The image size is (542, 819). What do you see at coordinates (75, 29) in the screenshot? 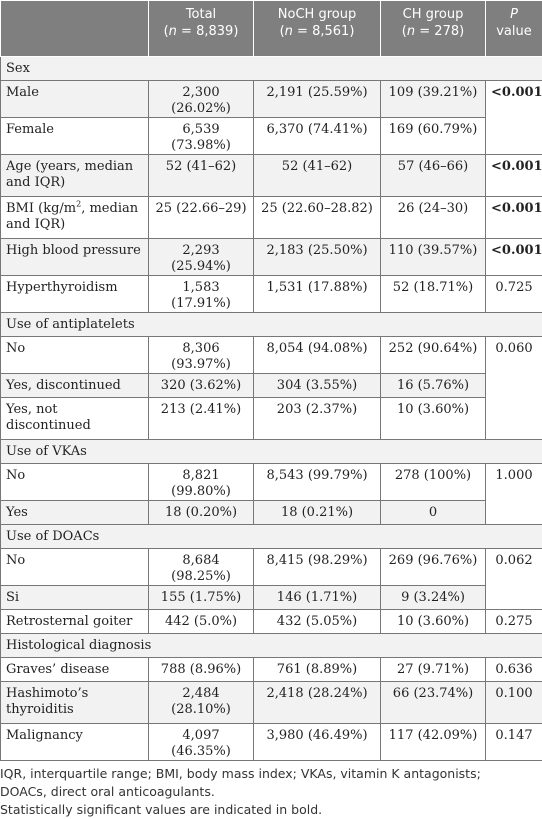
I see `header-empty-cell` at bounding box center [75, 29].